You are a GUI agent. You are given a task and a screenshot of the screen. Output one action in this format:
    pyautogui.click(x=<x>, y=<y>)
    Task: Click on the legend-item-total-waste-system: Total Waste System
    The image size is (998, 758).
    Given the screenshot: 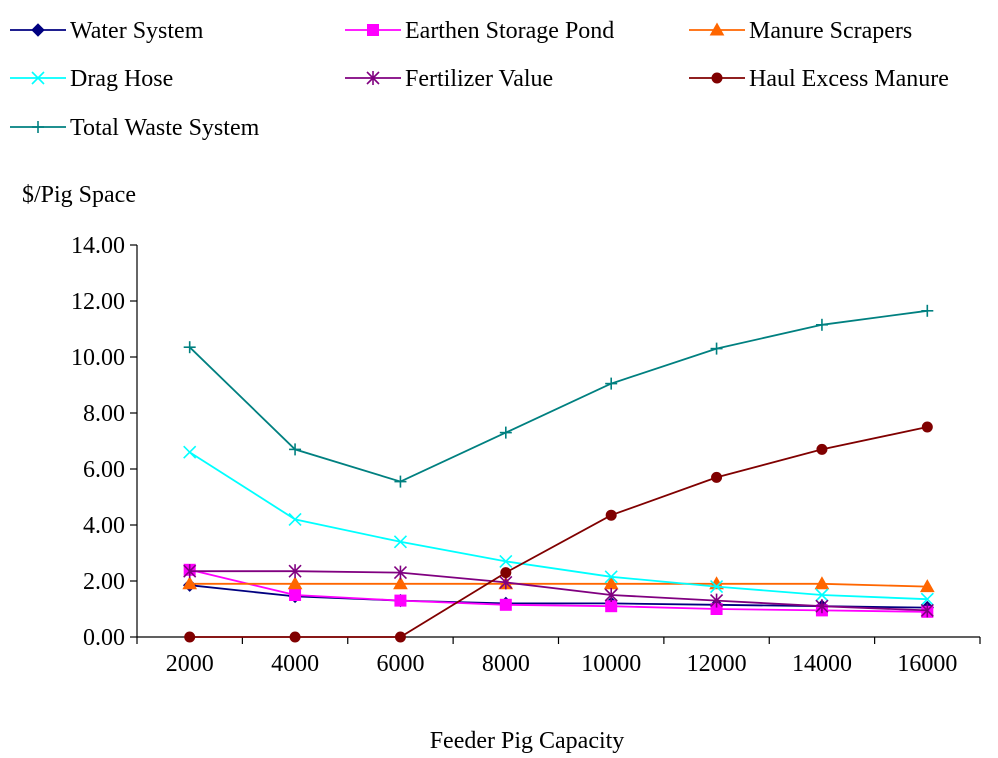 What is the action you would take?
    pyautogui.click(x=135, y=128)
    